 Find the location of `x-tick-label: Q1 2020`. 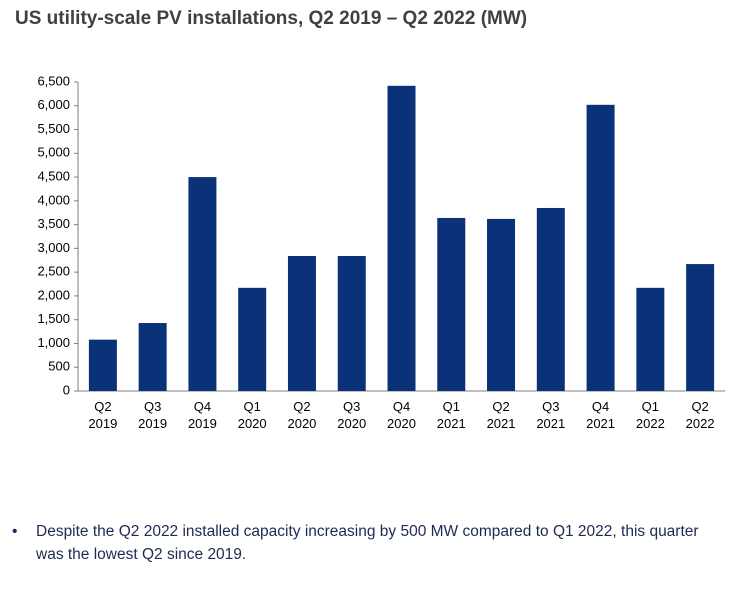

x-tick-label: Q1 2020 is located at coordinates (252, 415).